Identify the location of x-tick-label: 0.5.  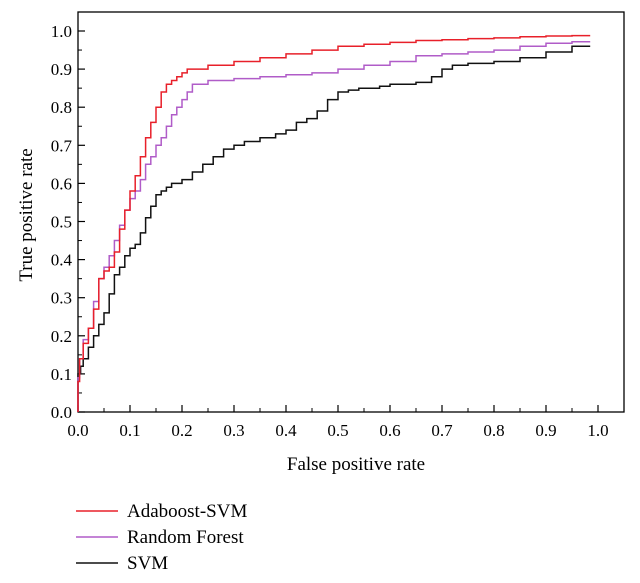
(337, 430).